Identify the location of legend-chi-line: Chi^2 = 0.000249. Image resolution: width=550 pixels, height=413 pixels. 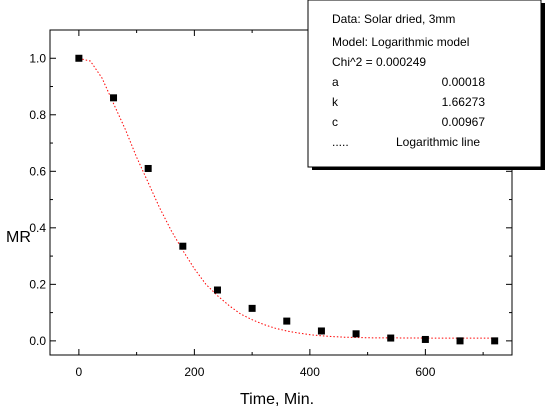
(379, 62).